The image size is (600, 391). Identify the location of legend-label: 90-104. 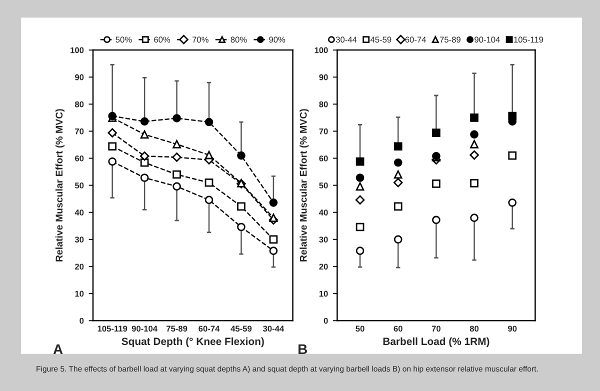
(487, 39).